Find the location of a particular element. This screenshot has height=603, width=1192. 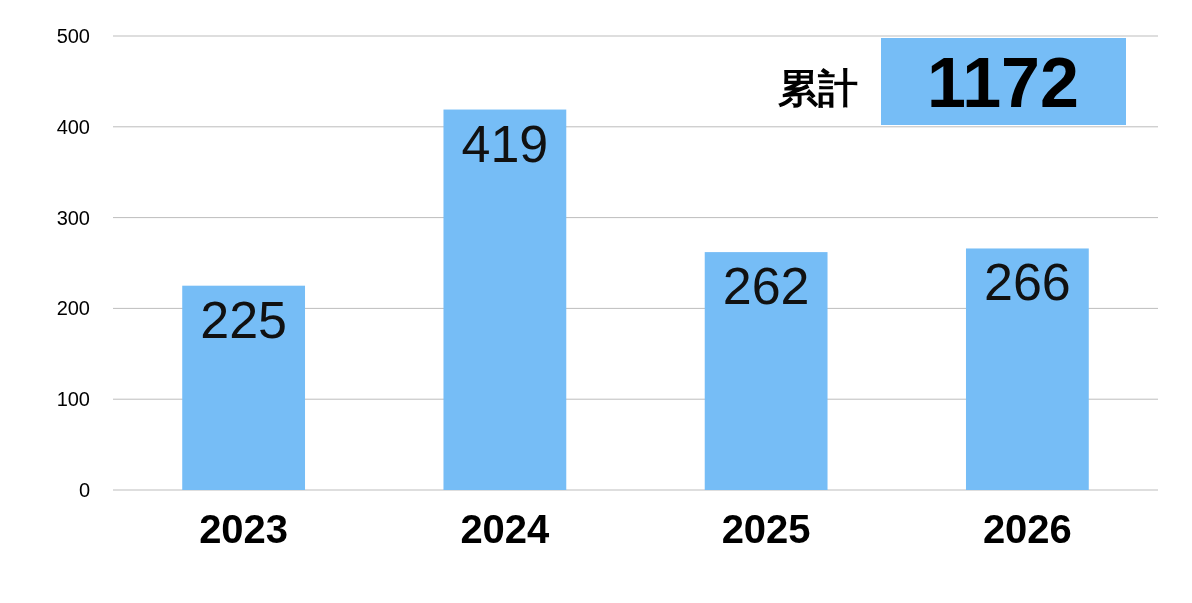

y-tick-label: 500 is located at coordinates (73, 36).